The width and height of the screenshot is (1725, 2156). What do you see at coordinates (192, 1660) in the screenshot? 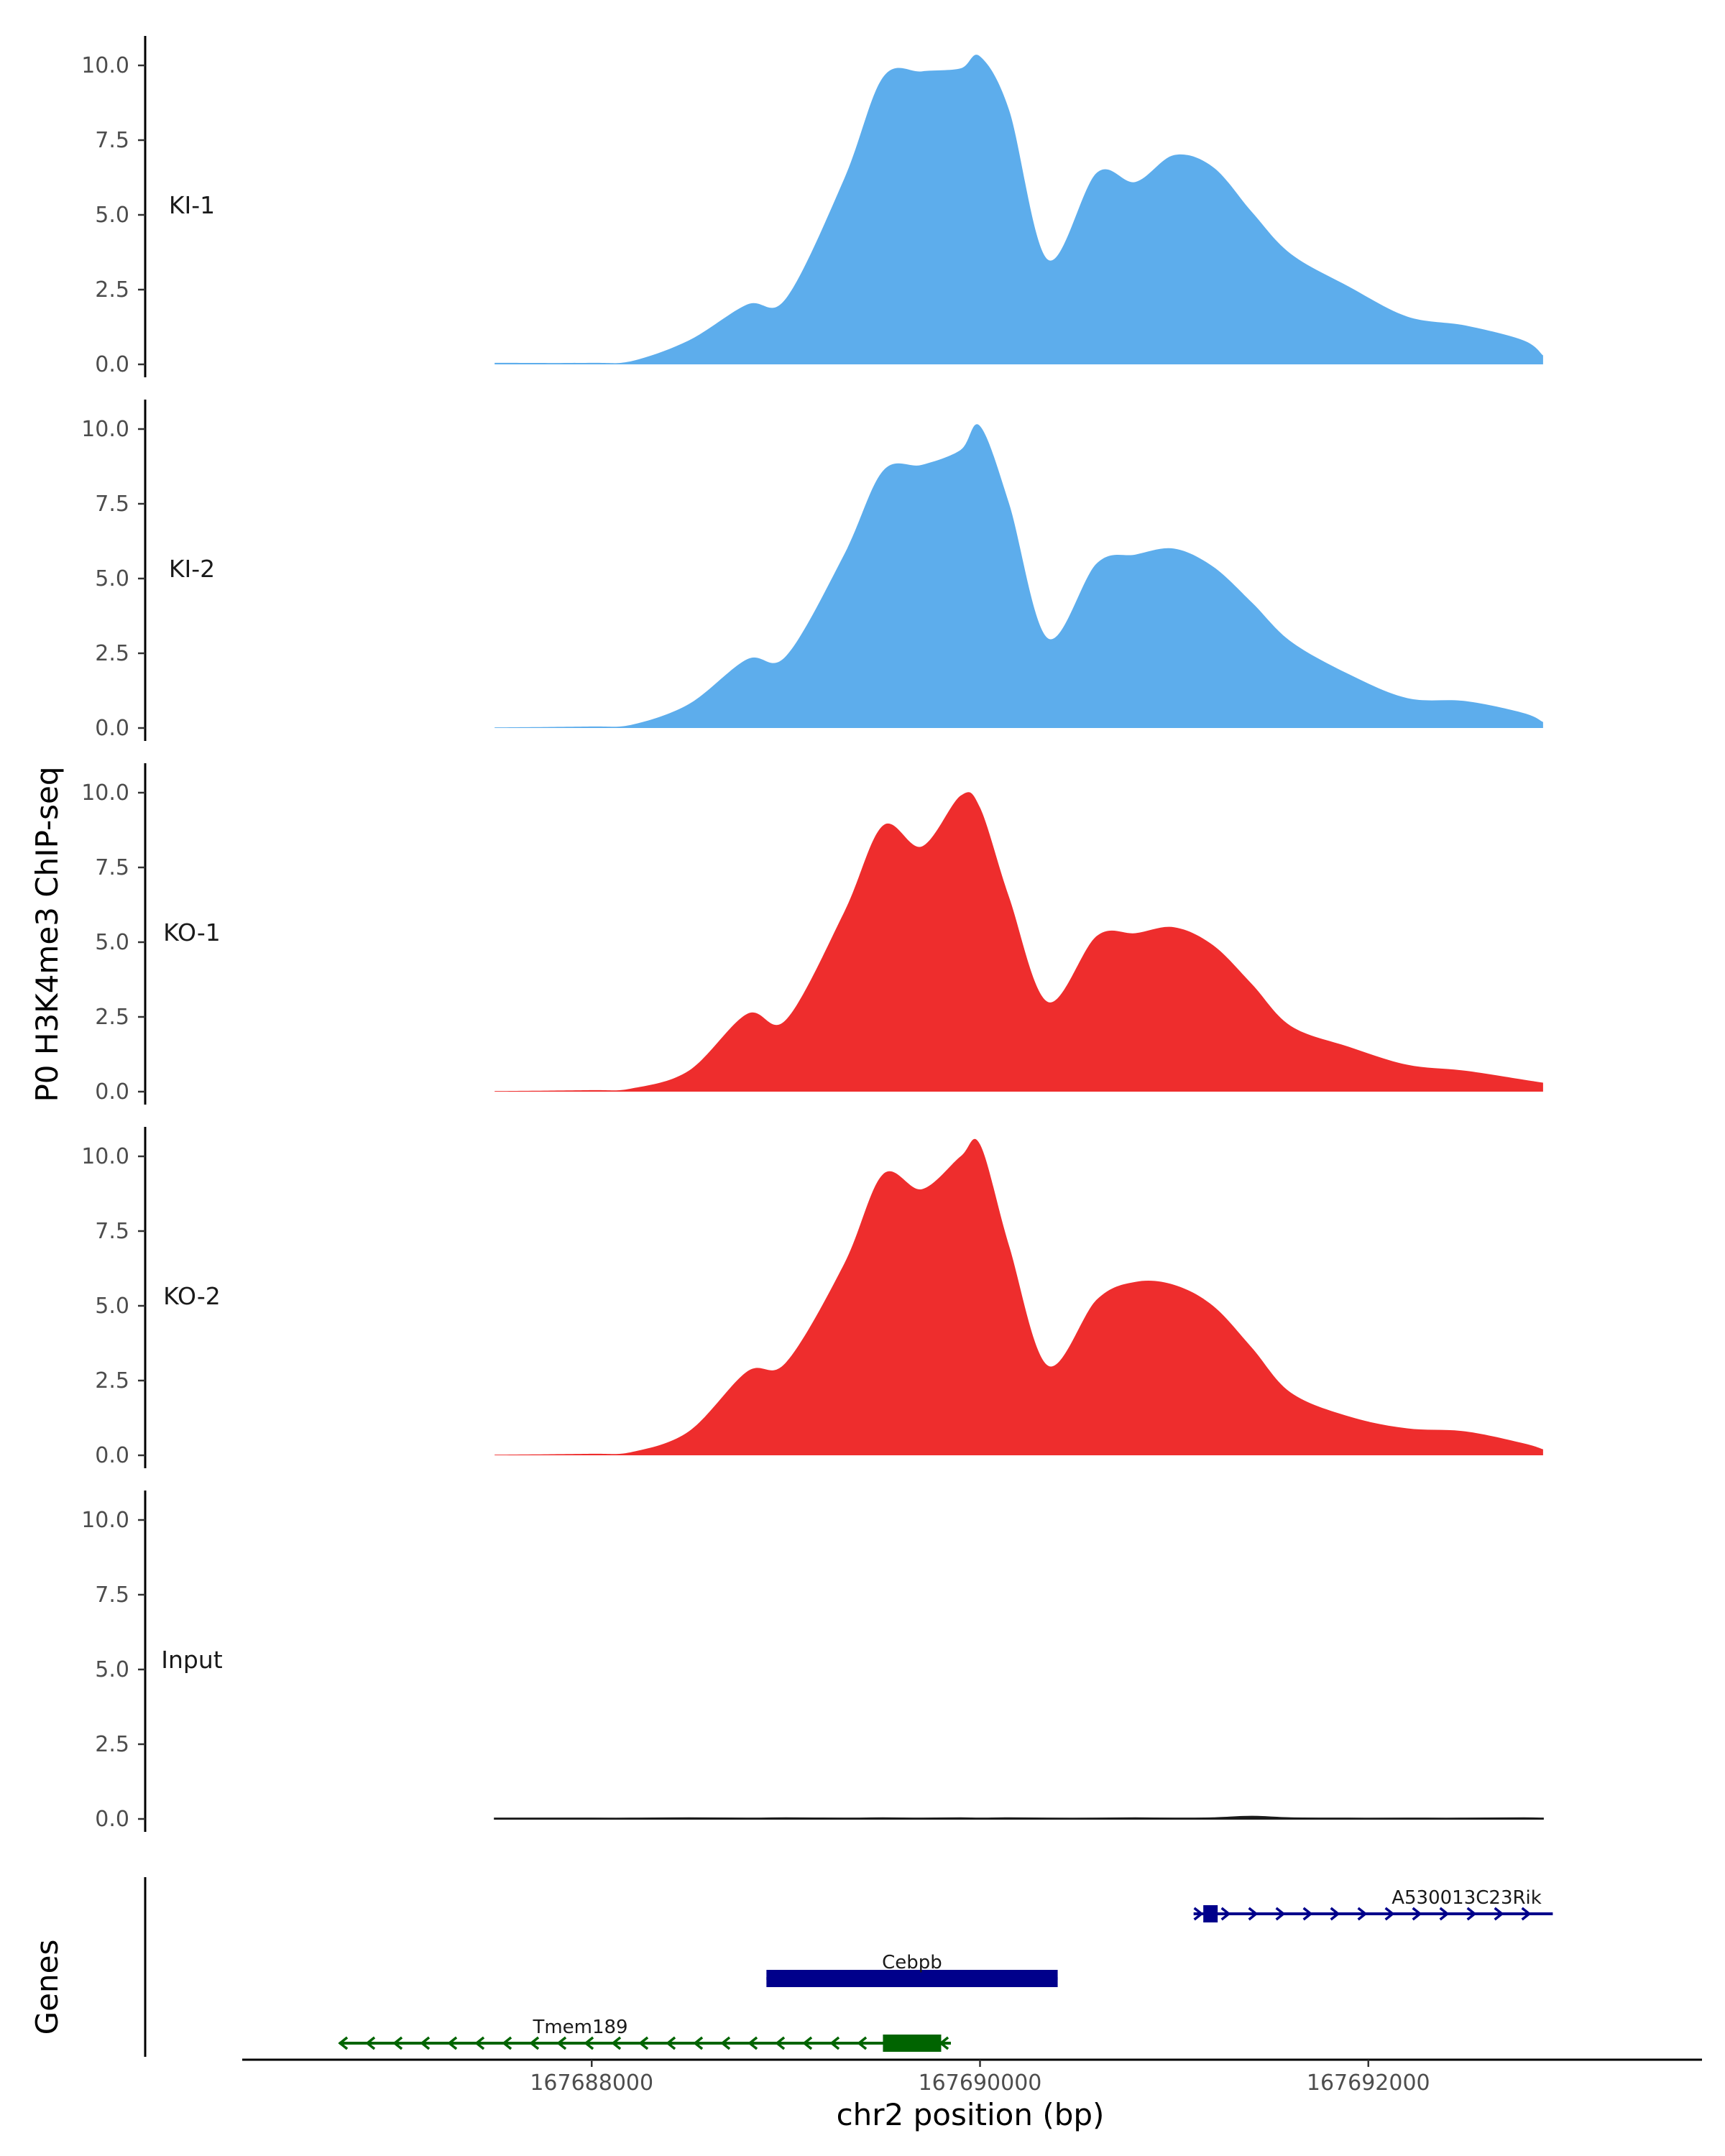
I see `track-label-input: Input` at bounding box center [192, 1660].